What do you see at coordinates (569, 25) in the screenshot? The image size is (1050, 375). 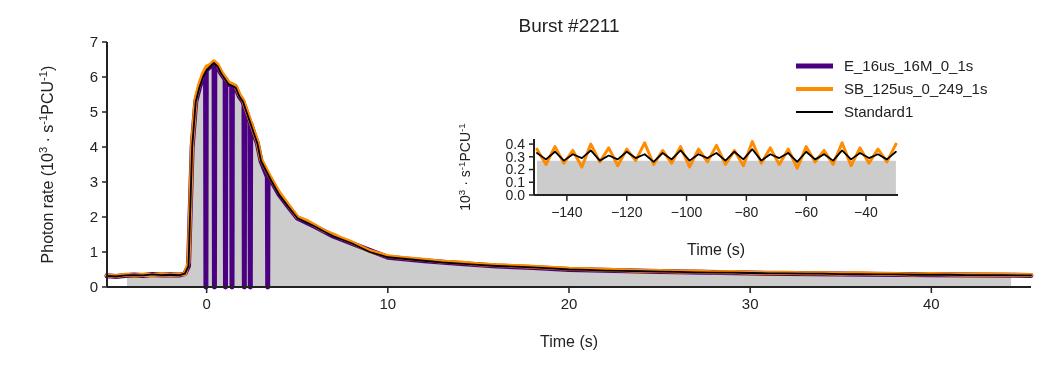 I see `chart-title: Burst #2211` at bounding box center [569, 25].